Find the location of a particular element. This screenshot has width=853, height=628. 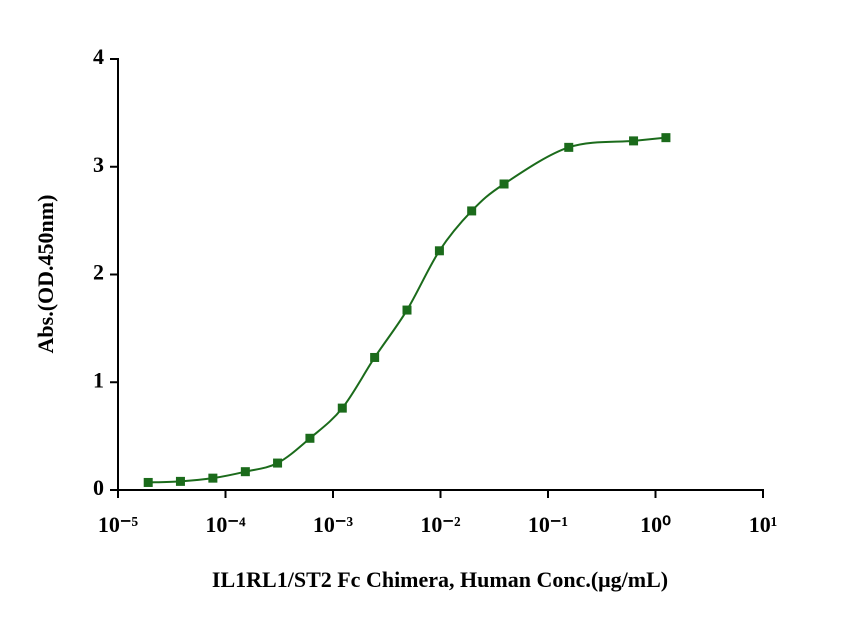

x-tick-label: 10⁻⁴ is located at coordinates (225, 524).